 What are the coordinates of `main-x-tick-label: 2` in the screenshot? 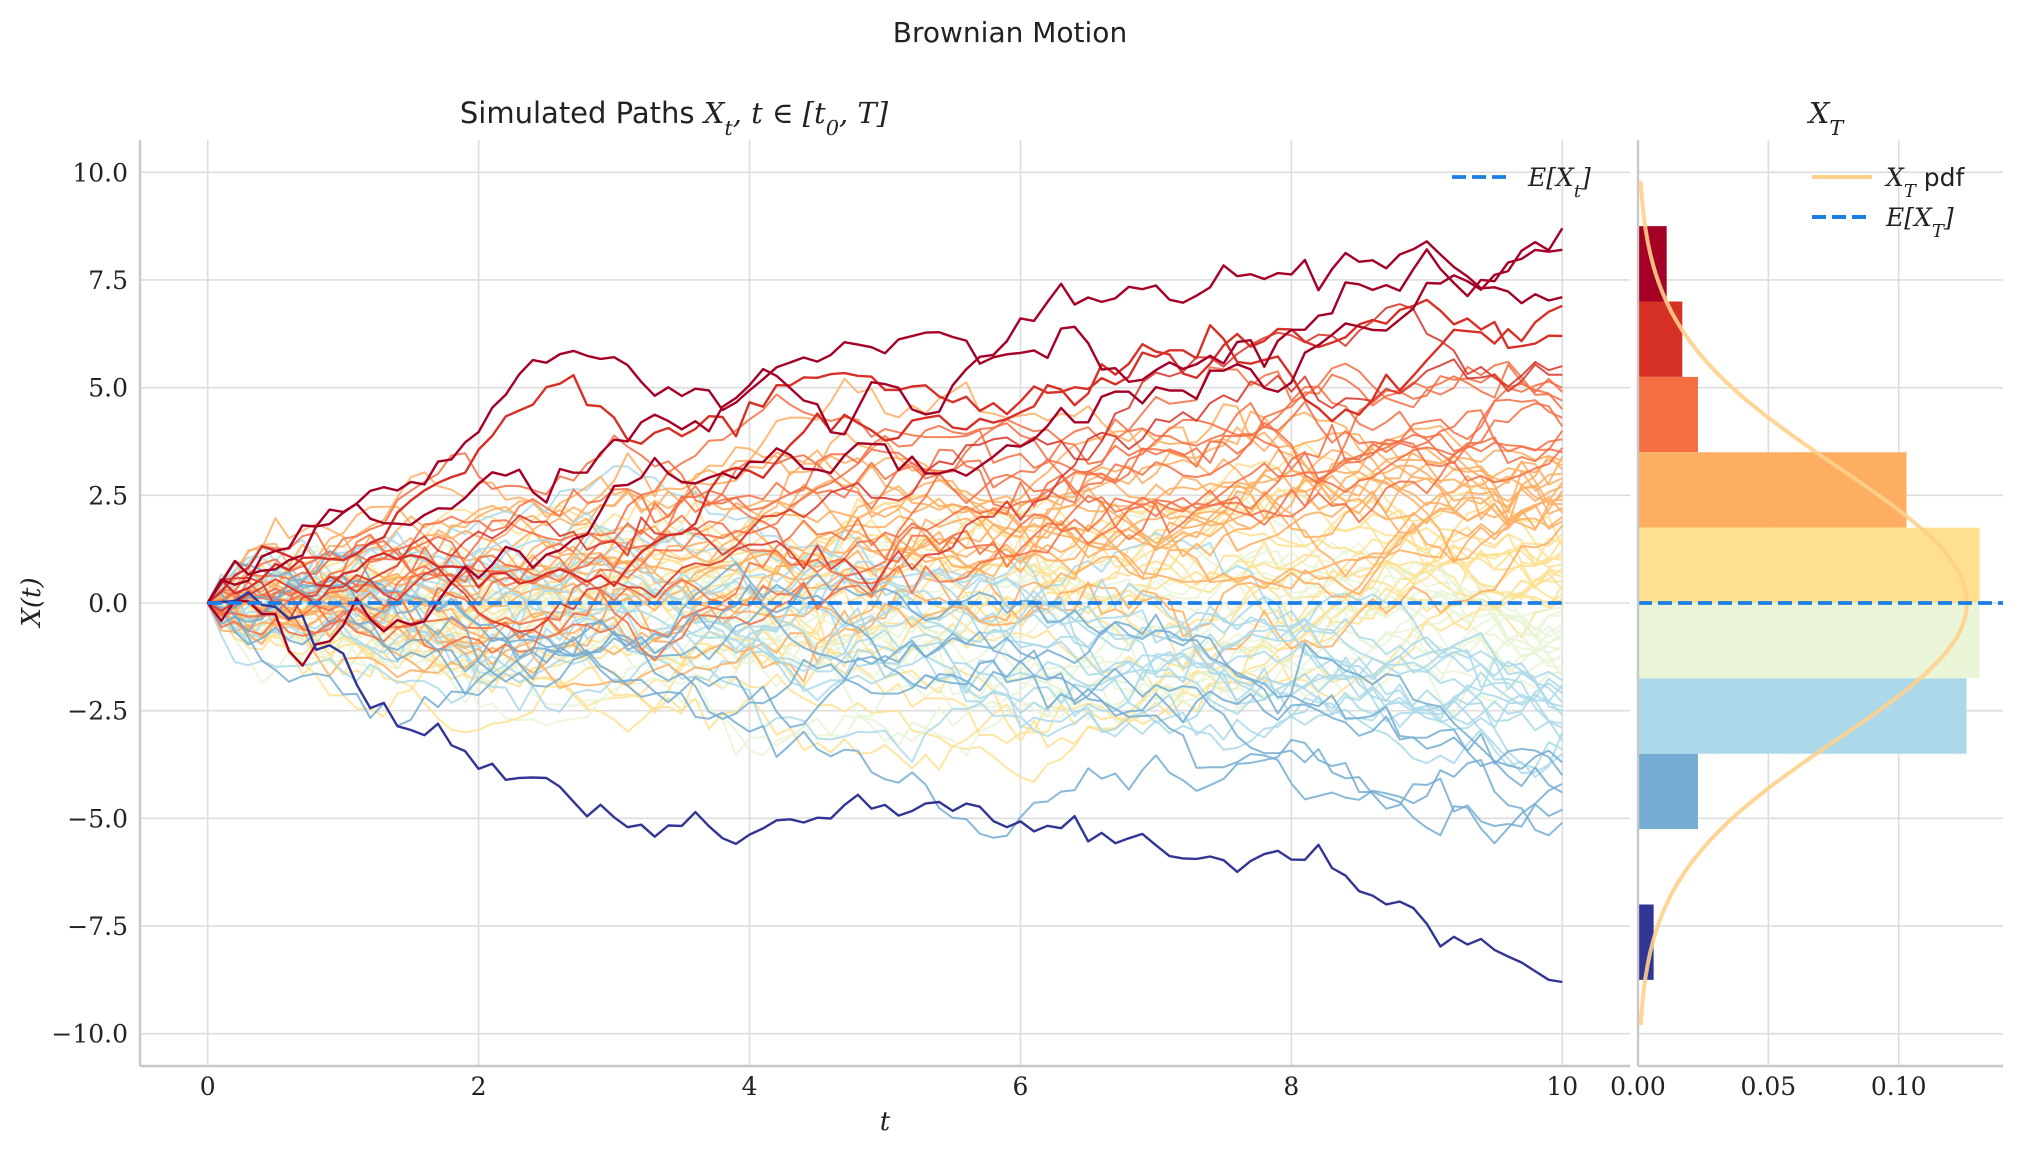 It's located at (479, 1086).